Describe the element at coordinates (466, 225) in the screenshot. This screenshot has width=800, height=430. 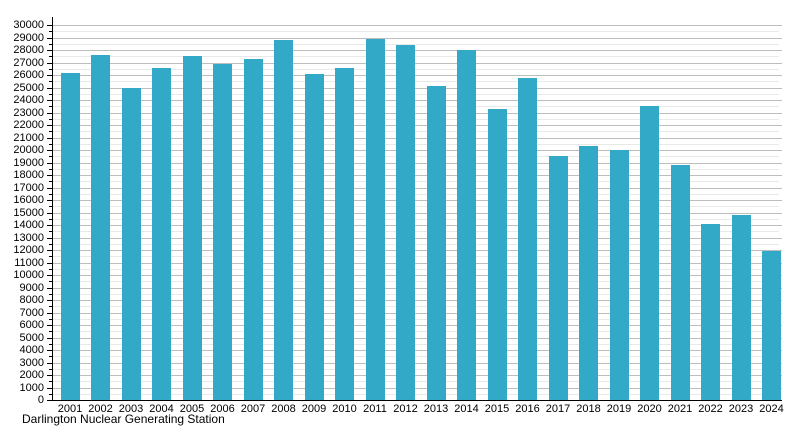
I see `bar-2014` at that location.